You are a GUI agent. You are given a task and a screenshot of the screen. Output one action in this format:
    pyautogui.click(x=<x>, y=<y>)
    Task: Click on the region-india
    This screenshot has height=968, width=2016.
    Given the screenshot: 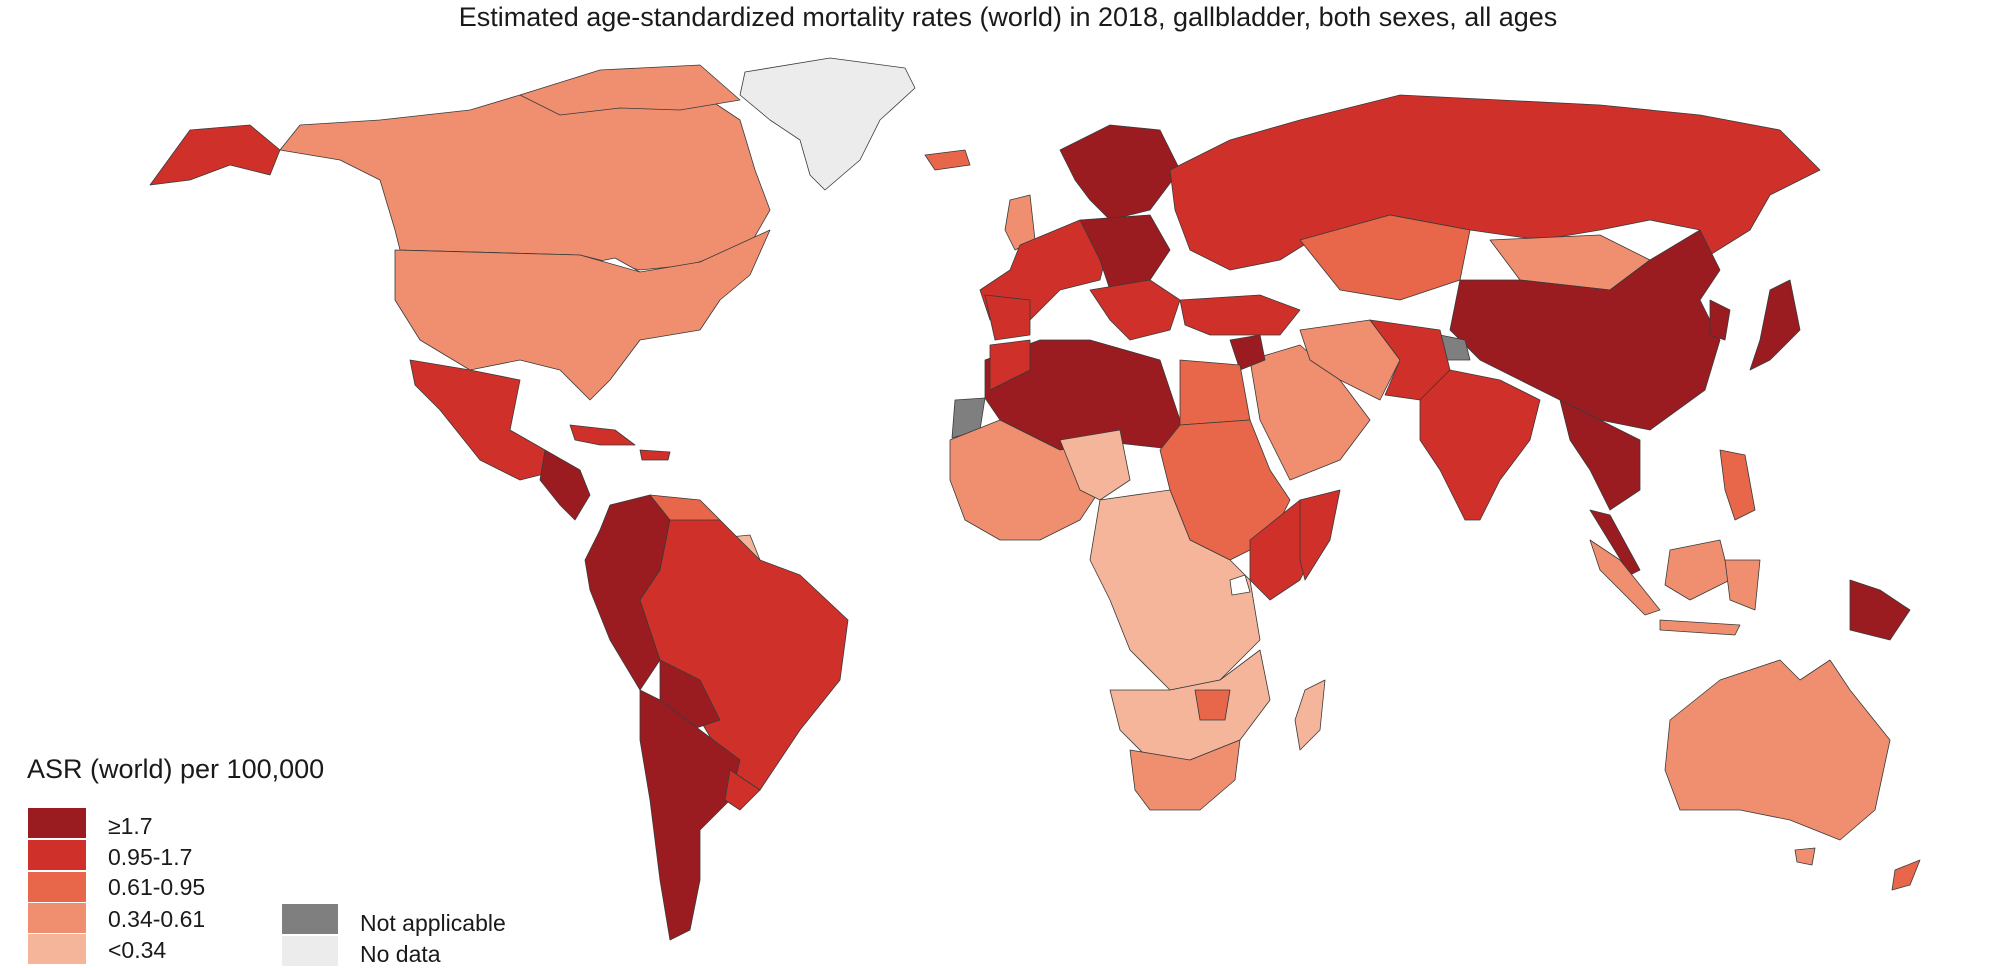 What is the action you would take?
    pyautogui.click(x=1480, y=445)
    